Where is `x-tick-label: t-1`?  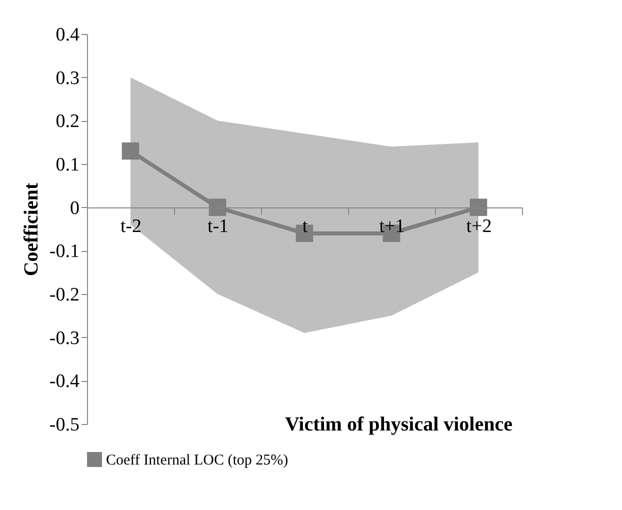
x-tick-label: t-1 is located at coordinates (218, 226).